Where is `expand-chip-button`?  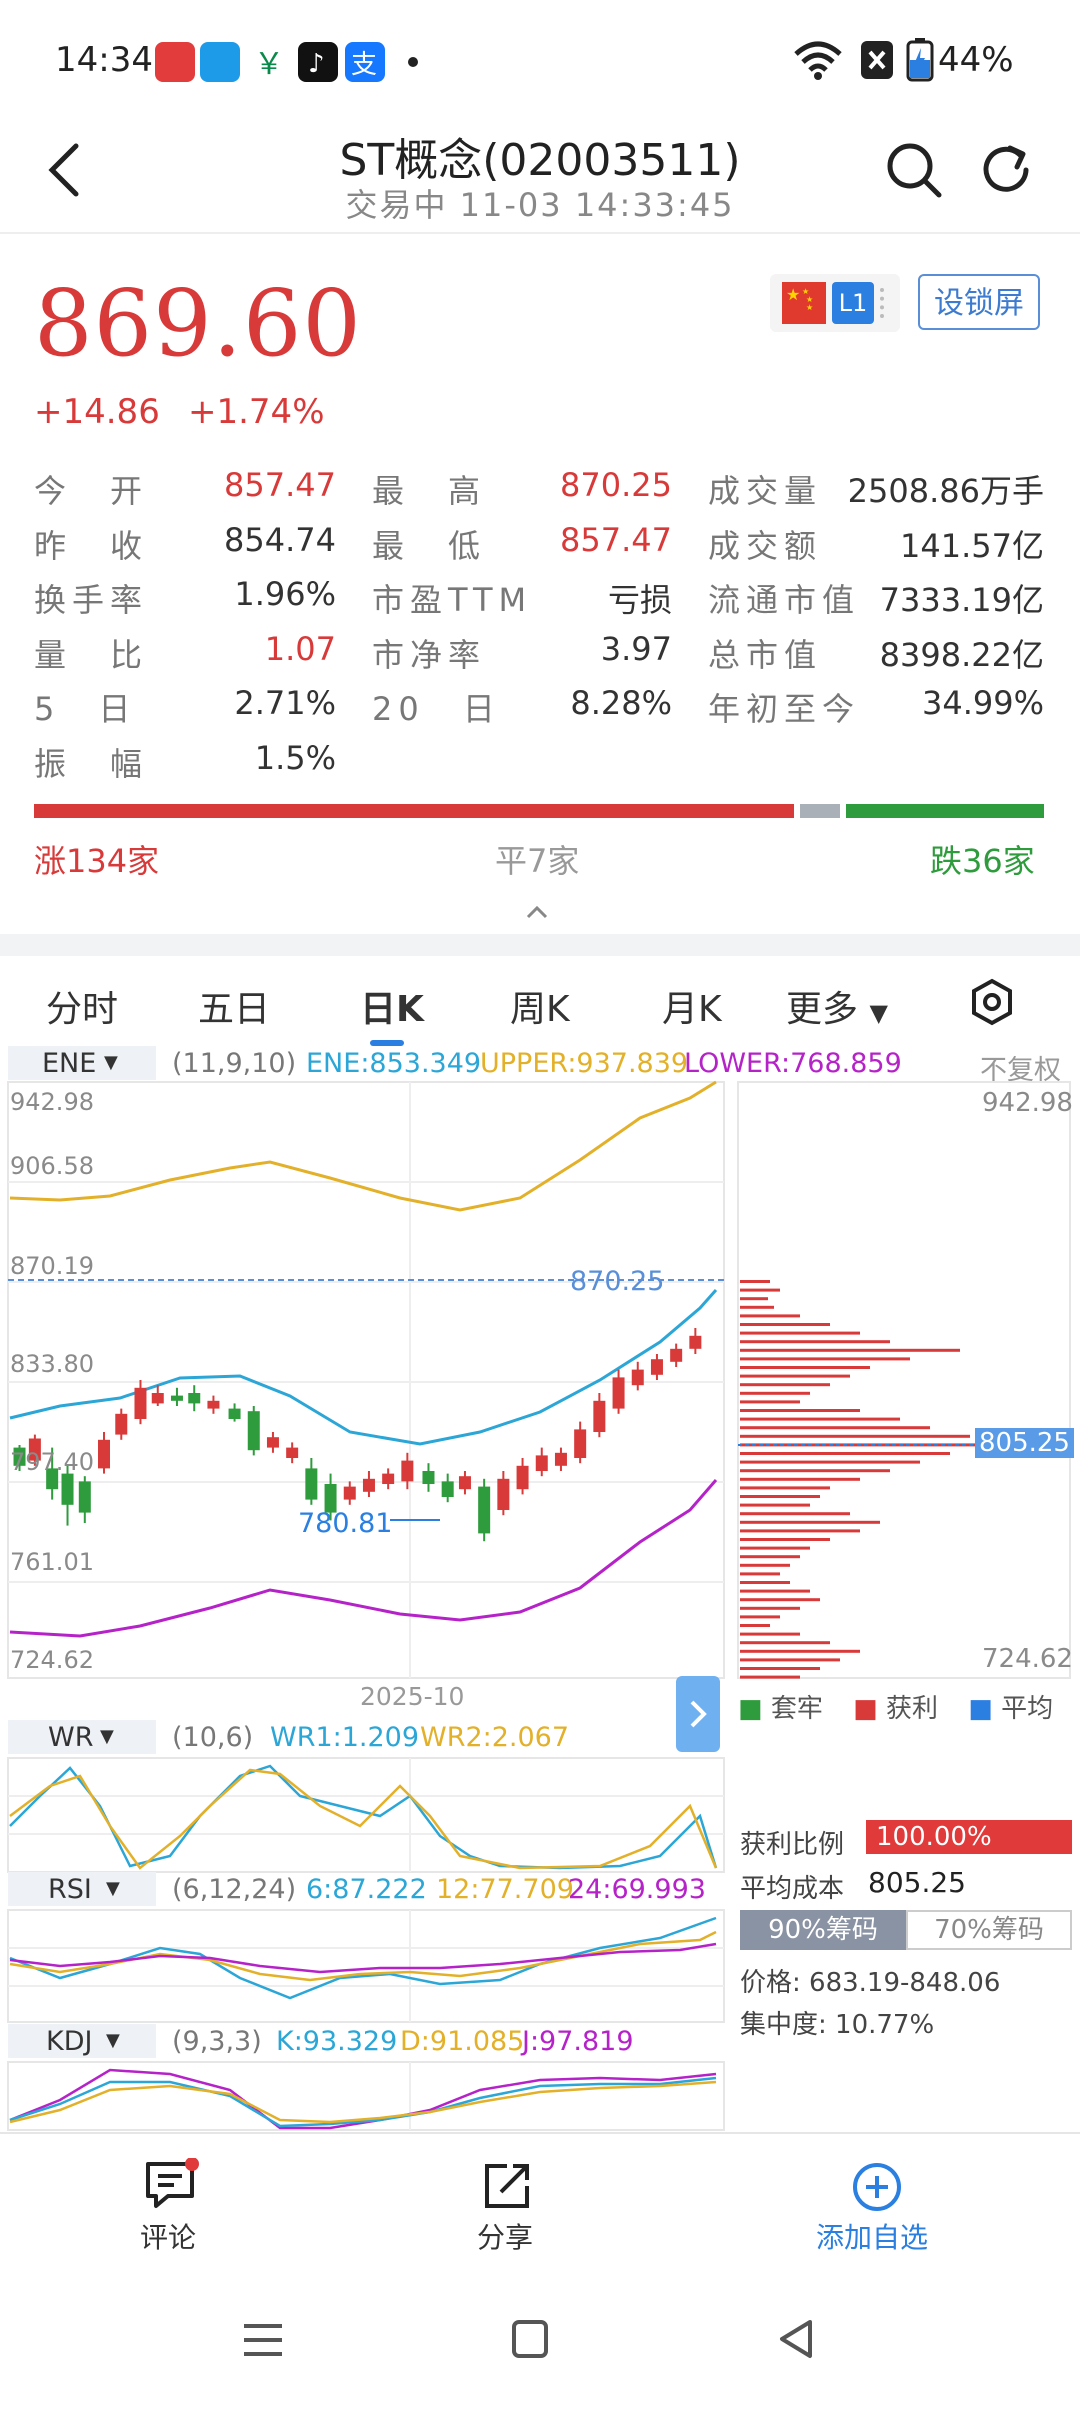 expand-chip-button is located at coordinates (698, 1714).